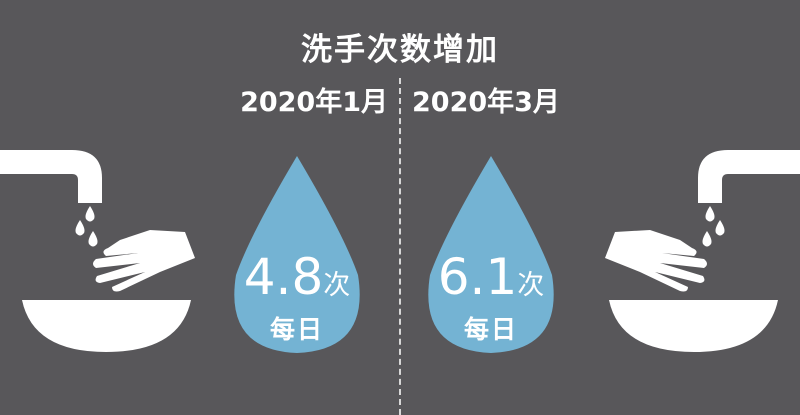 The height and width of the screenshot is (415, 800). Describe the element at coordinates (296, 329) in the screenshot. I see `before-per: 每日` at that location.